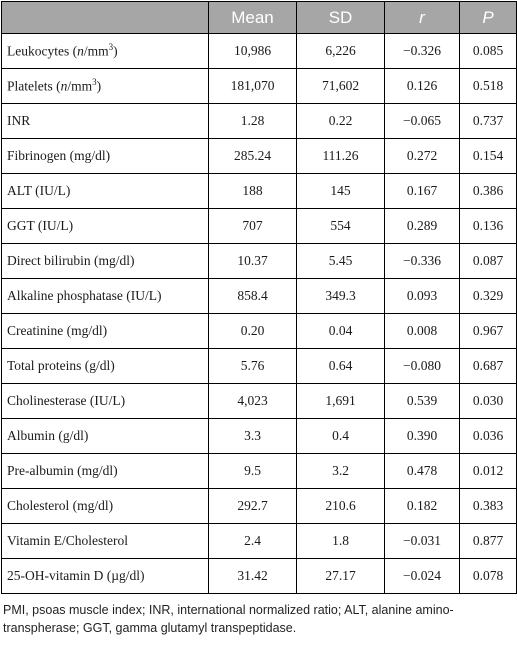 The height and width of the screenshot is (663, 517). Describe the element at coordinates (488, 17) in the screenshot. I see `header-p: P` at that location.